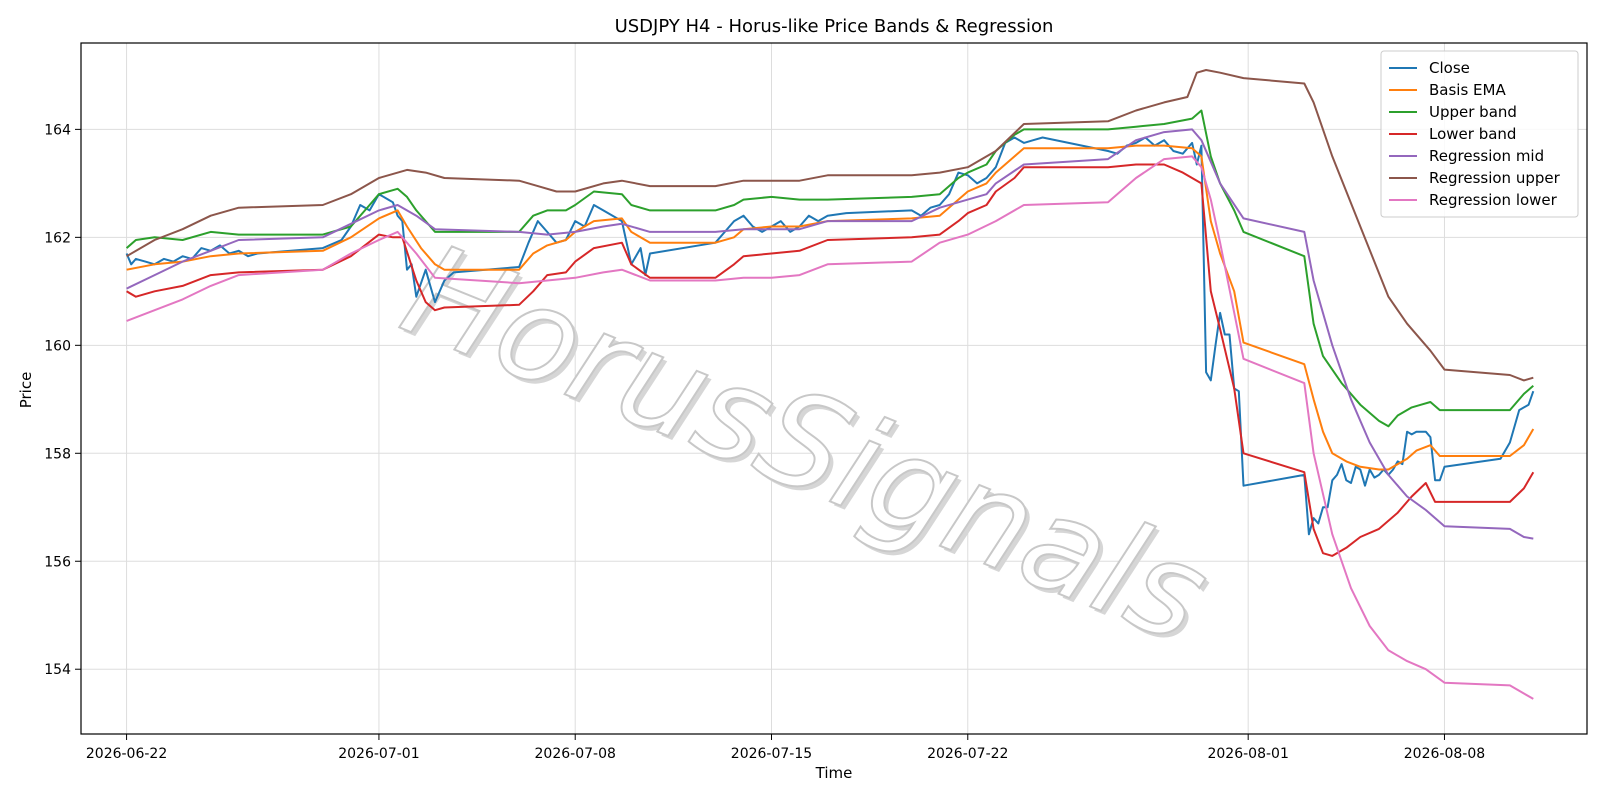 Image resolution: width=1600 pixels, height=800 pixels. What do you see at coordinates (575, 754) in the screenshot?
I see `x-tick-label: 2026-07-08` at bounding box center [575, 754].